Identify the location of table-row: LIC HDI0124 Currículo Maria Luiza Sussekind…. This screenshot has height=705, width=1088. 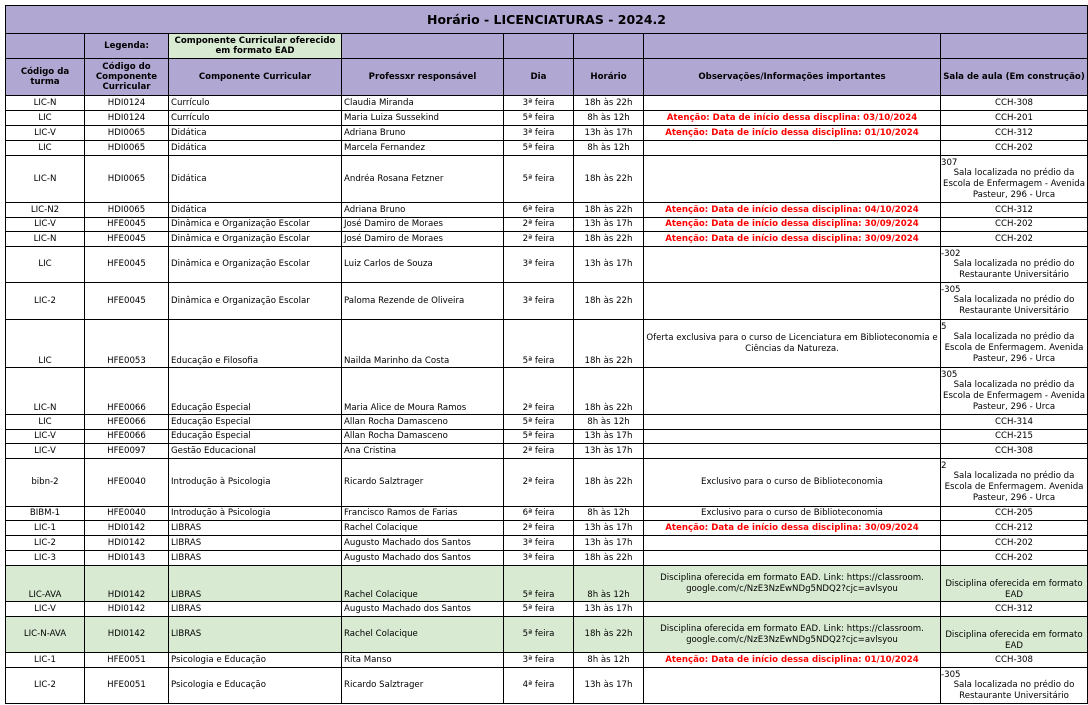
(546, 118).